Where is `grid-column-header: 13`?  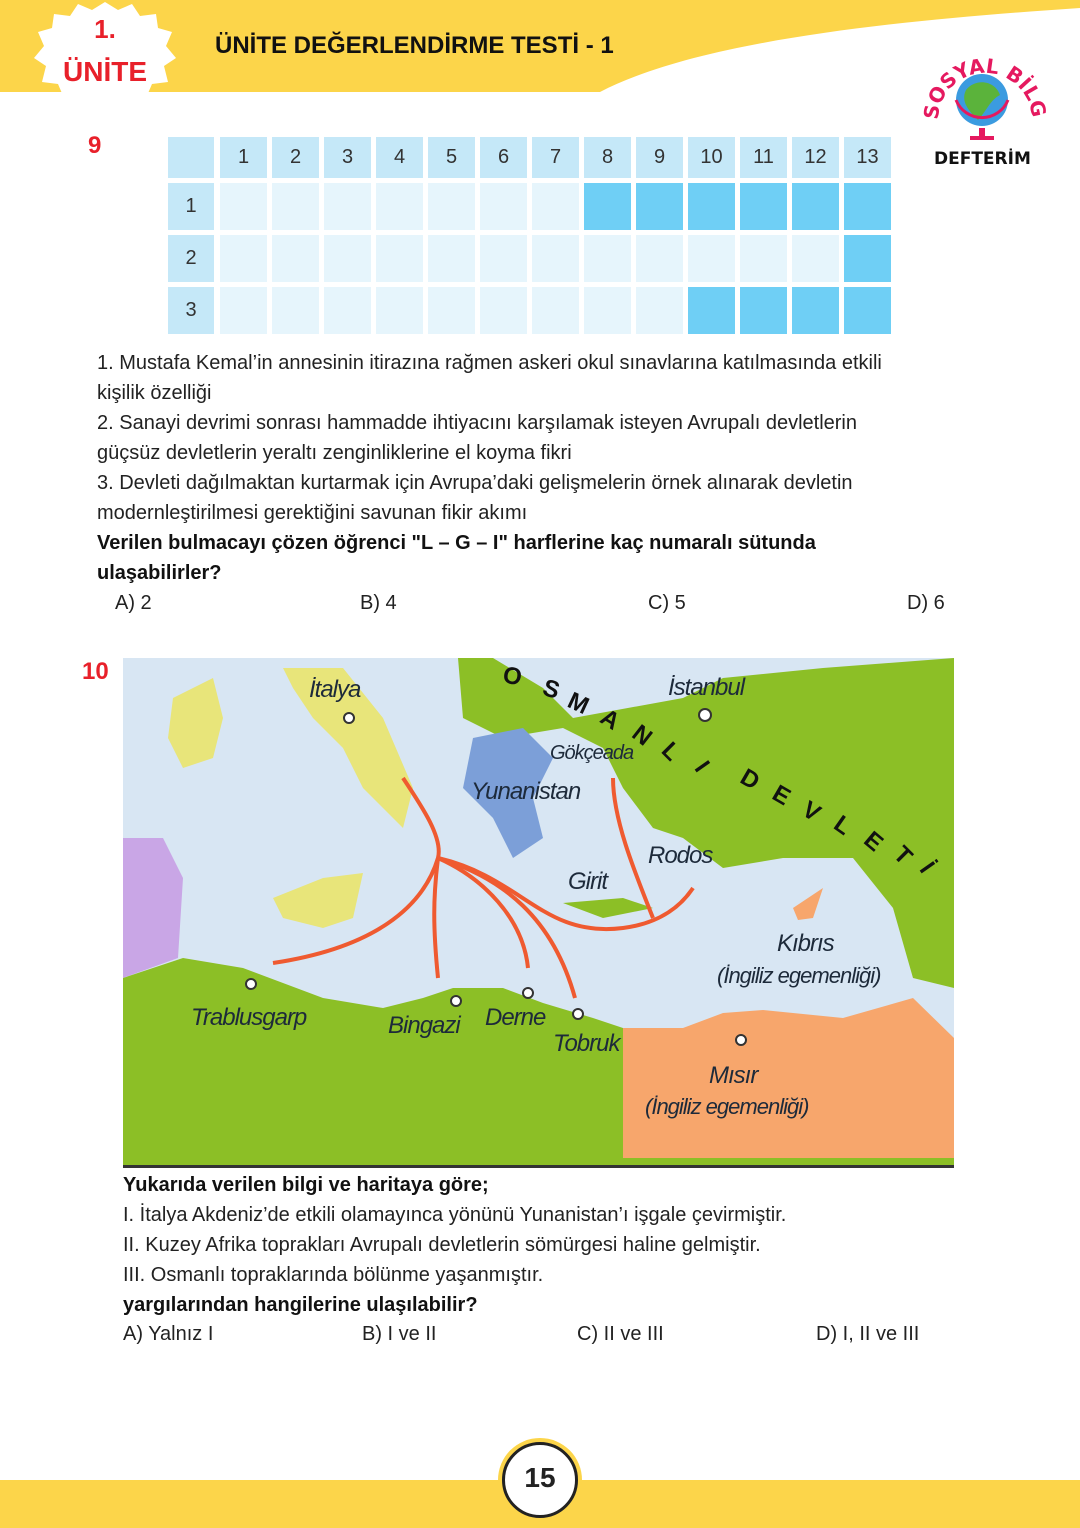 grid-column-header: 13 is located at coordinates (867, 157).